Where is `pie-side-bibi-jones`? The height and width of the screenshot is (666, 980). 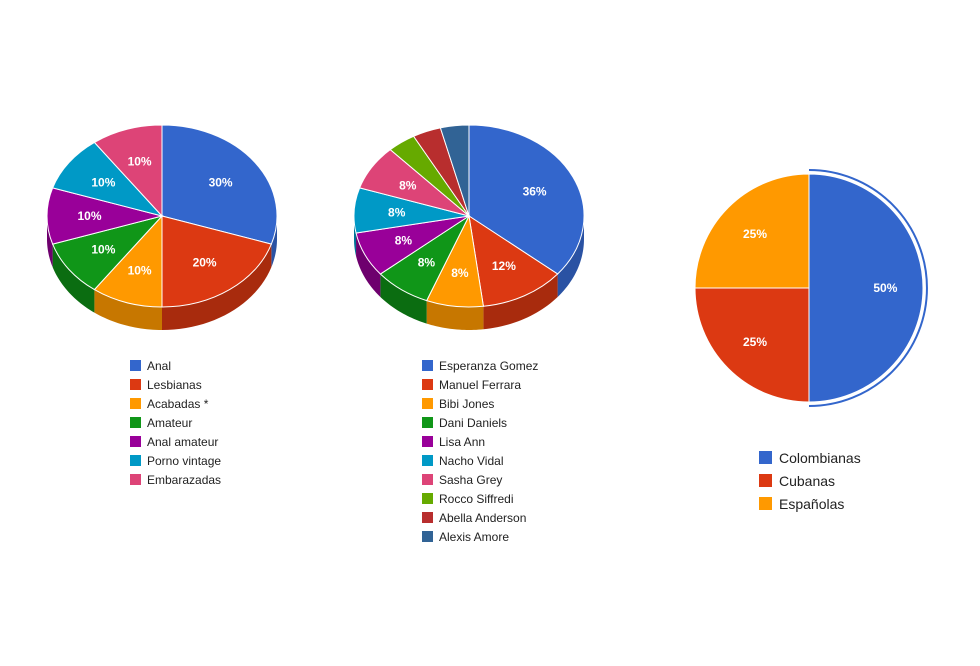
pie-side-bibi-jones is located at coordinates (455, 315).